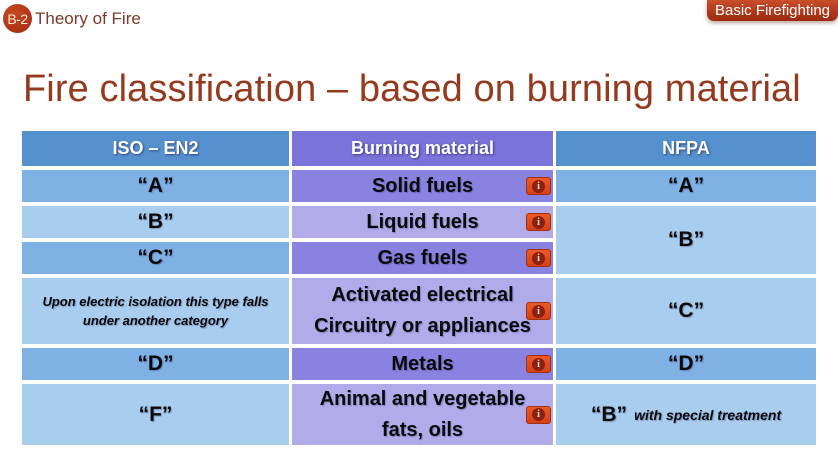  I want to click on cell-nfpa-b-special: “B” with special treatment, so click(686, 414).